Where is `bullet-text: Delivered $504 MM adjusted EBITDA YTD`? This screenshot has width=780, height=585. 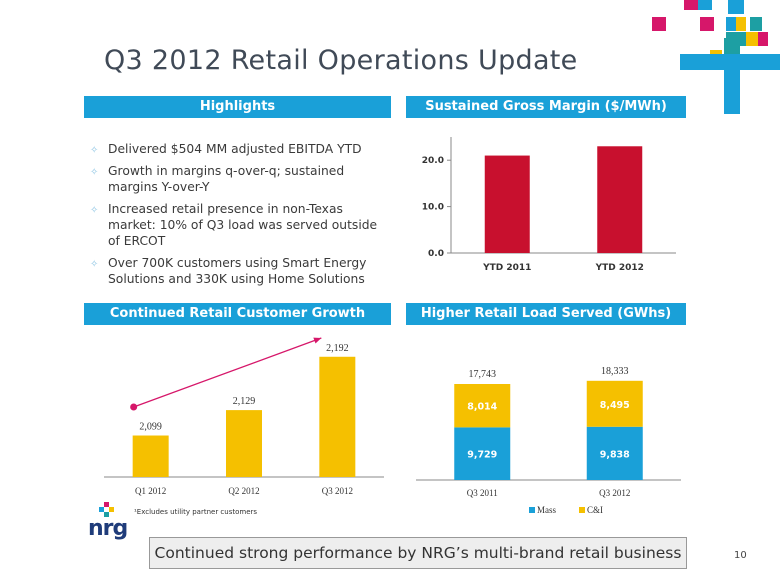 bullet-text: Delivered $504 MM adjusted EBITDA YTD is located at coordinates (235, 149).